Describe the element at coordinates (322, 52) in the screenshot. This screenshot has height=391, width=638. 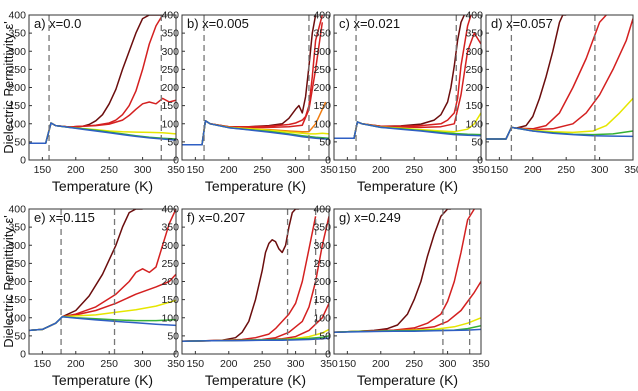
I see `panel-3-ytick-label: 300` at that location.